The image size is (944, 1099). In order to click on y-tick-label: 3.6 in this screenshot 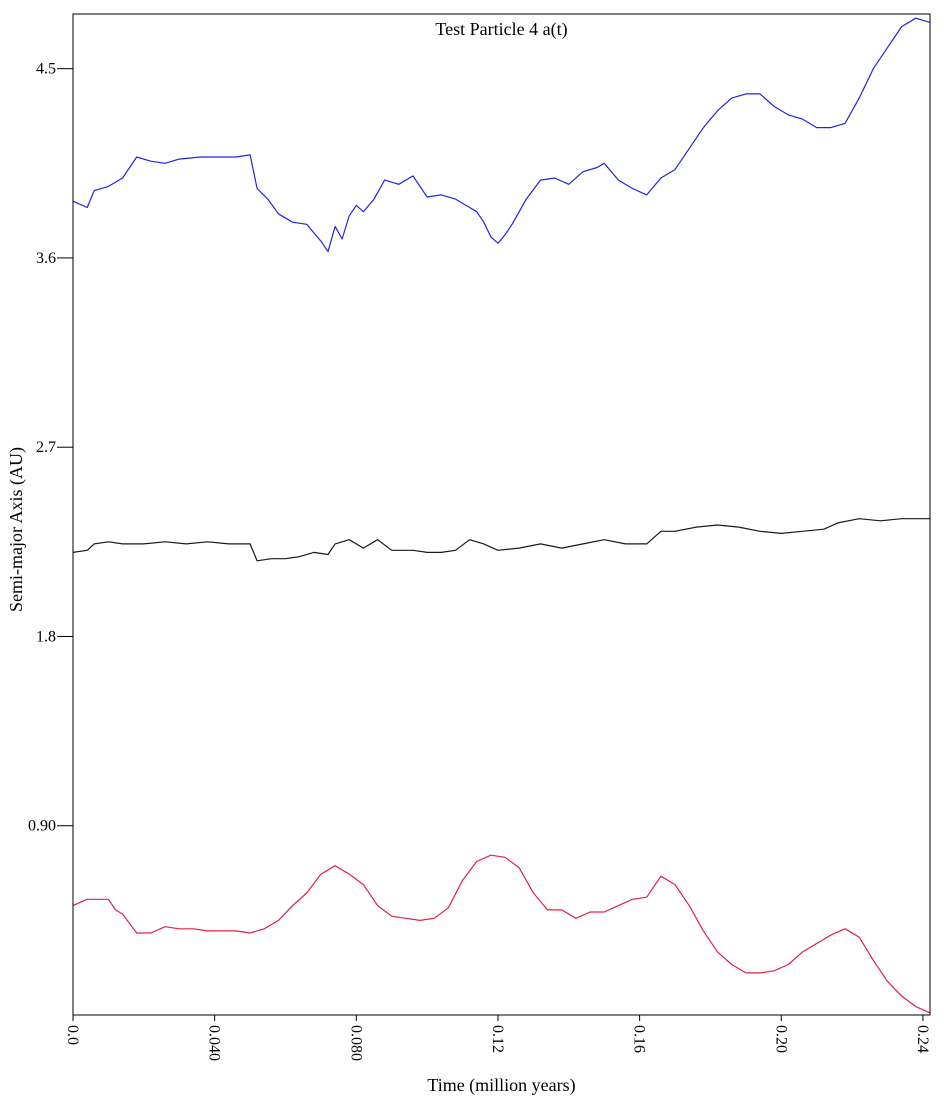, I will do `click(46, 258)`.